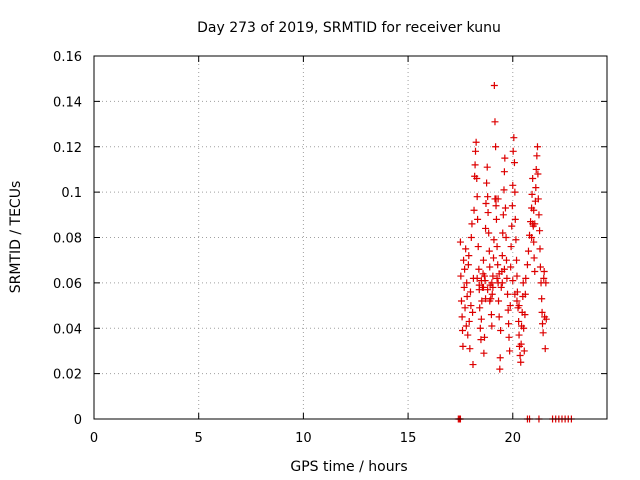 The image size is (640, 480). What do you see at coordinates (67, 57) in the screenshot?
I see `y-tick-label: 0.16` at bounding box center [67, 57].